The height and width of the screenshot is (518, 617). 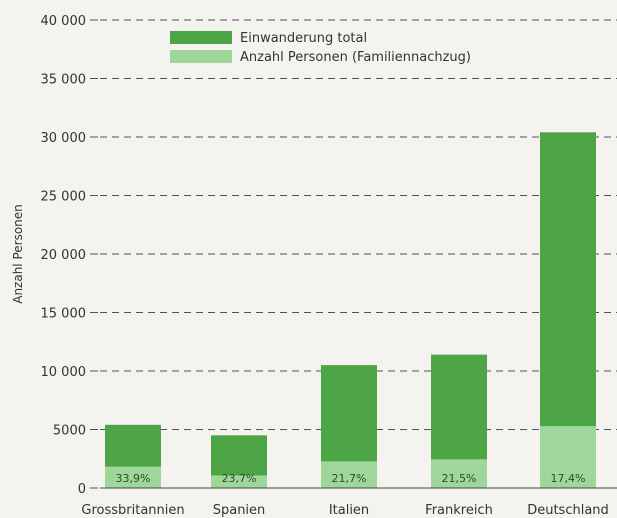 What do you see at coordinates (64, 197) in the screenshot?
I see `y-tick-label: 25 000` at bounding box center [64, 197].